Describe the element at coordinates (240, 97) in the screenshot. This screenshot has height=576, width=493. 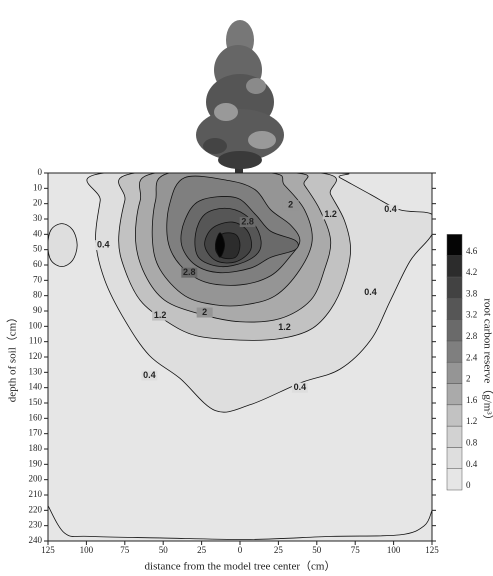
I see `tree-illustration` at that location.